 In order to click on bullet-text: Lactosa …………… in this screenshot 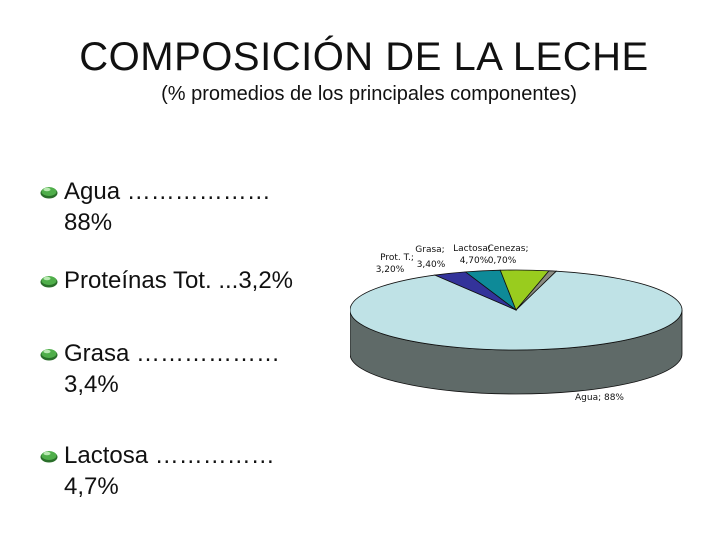, I will do `click(169, 455)`.